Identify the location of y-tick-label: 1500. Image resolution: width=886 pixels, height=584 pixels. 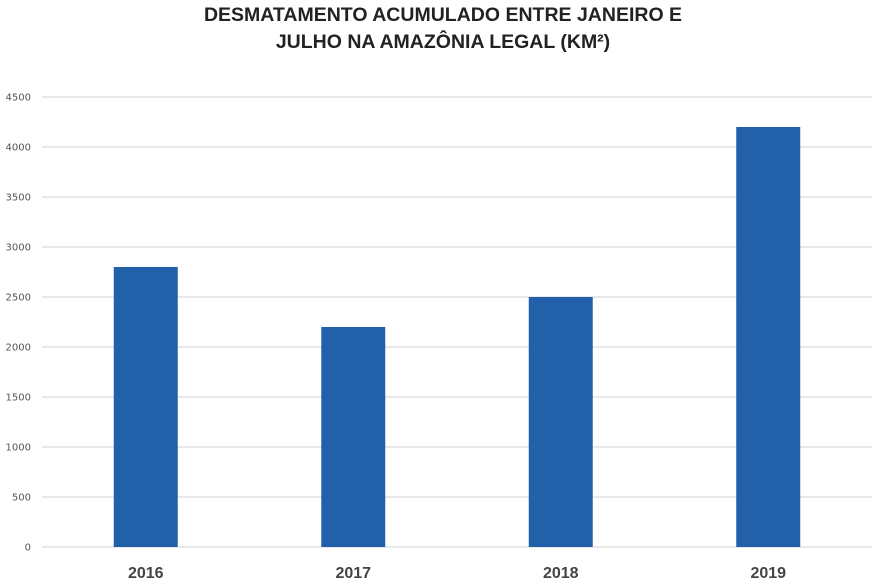
(18, 398).